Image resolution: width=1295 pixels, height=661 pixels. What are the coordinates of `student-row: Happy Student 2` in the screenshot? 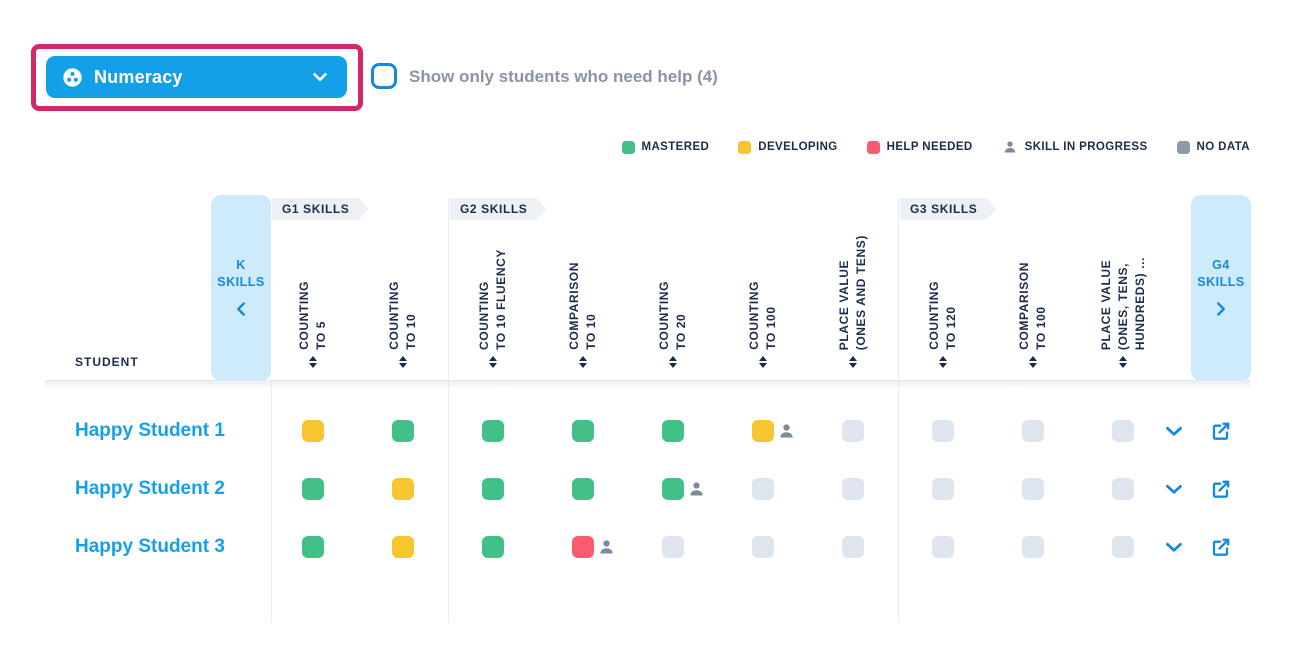 It's located at (647, 489).